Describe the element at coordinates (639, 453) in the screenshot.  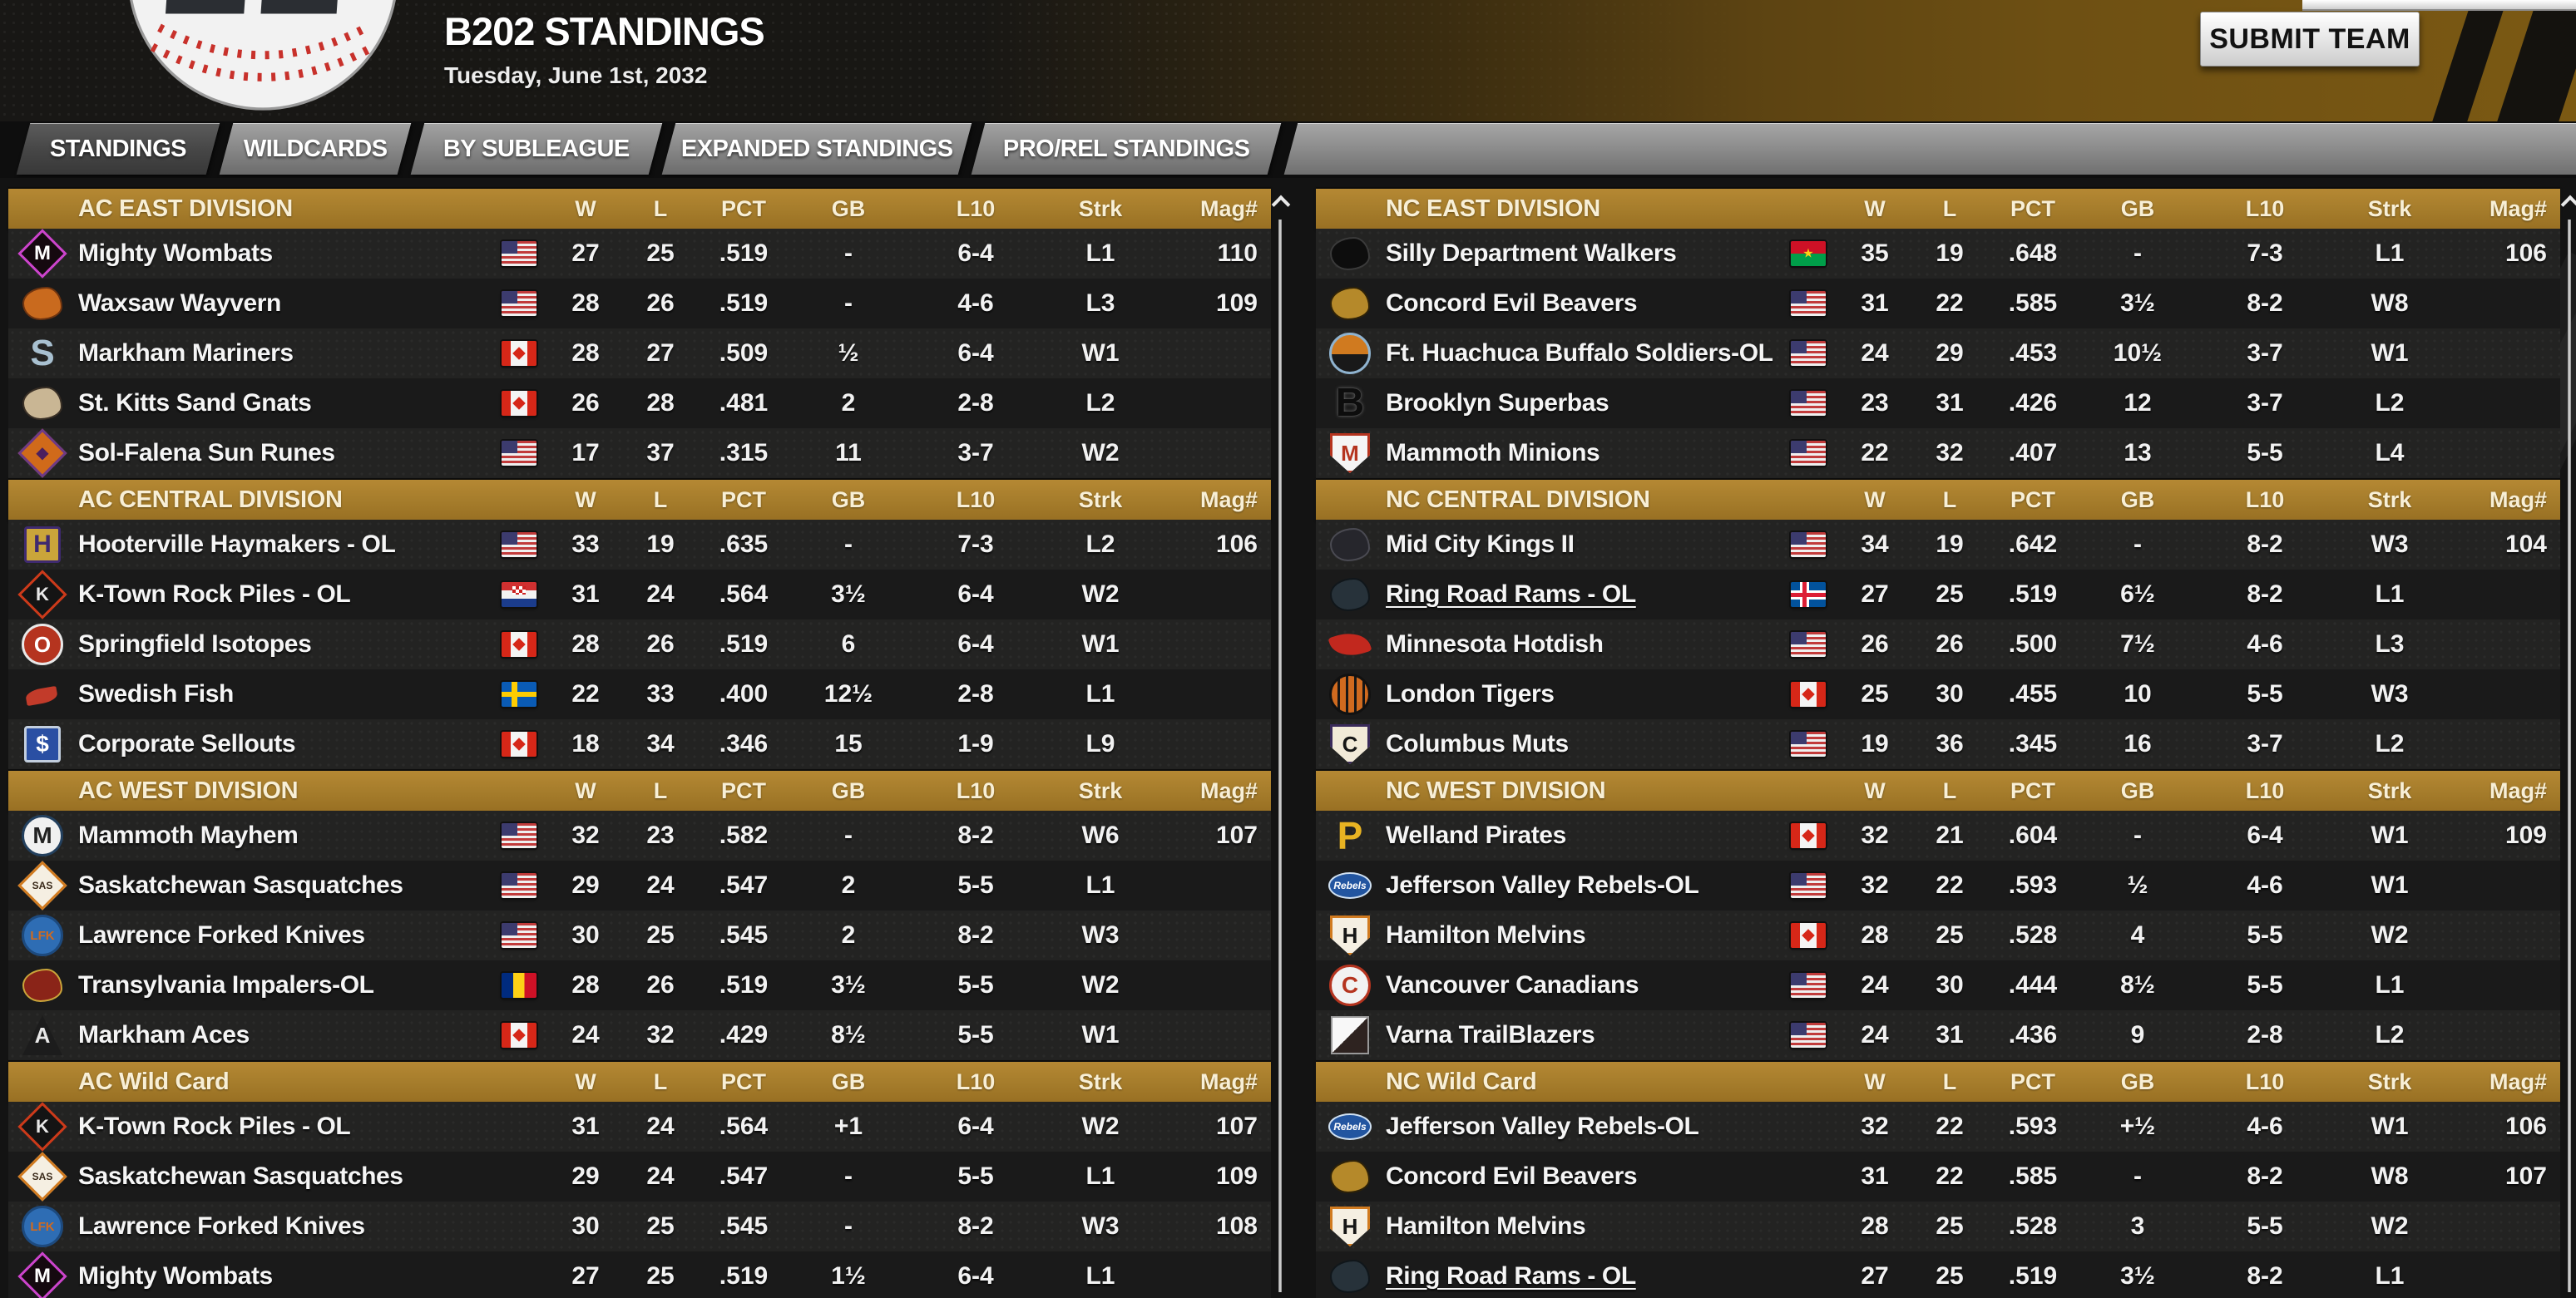
I see `team-row: ◆ Sol-Falena Sun Runes 17 37 .315 11 3-7 W2` at that location.